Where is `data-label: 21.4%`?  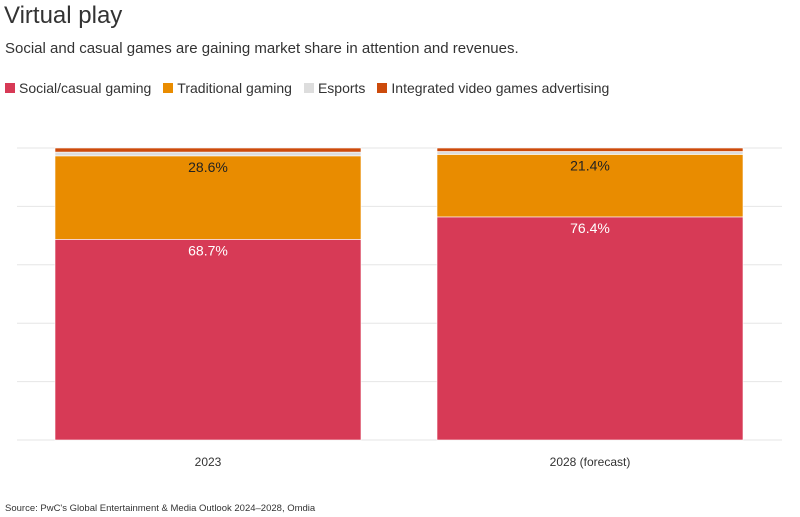
data-label: 21.4% is located at coordinates (590, 165).